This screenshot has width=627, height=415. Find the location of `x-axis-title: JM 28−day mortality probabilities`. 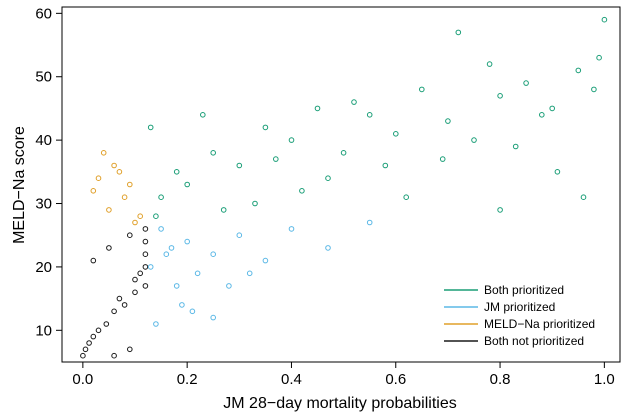

x-axis-title: JM 28−day mortality probabilities is located at coordinates (339, 403).